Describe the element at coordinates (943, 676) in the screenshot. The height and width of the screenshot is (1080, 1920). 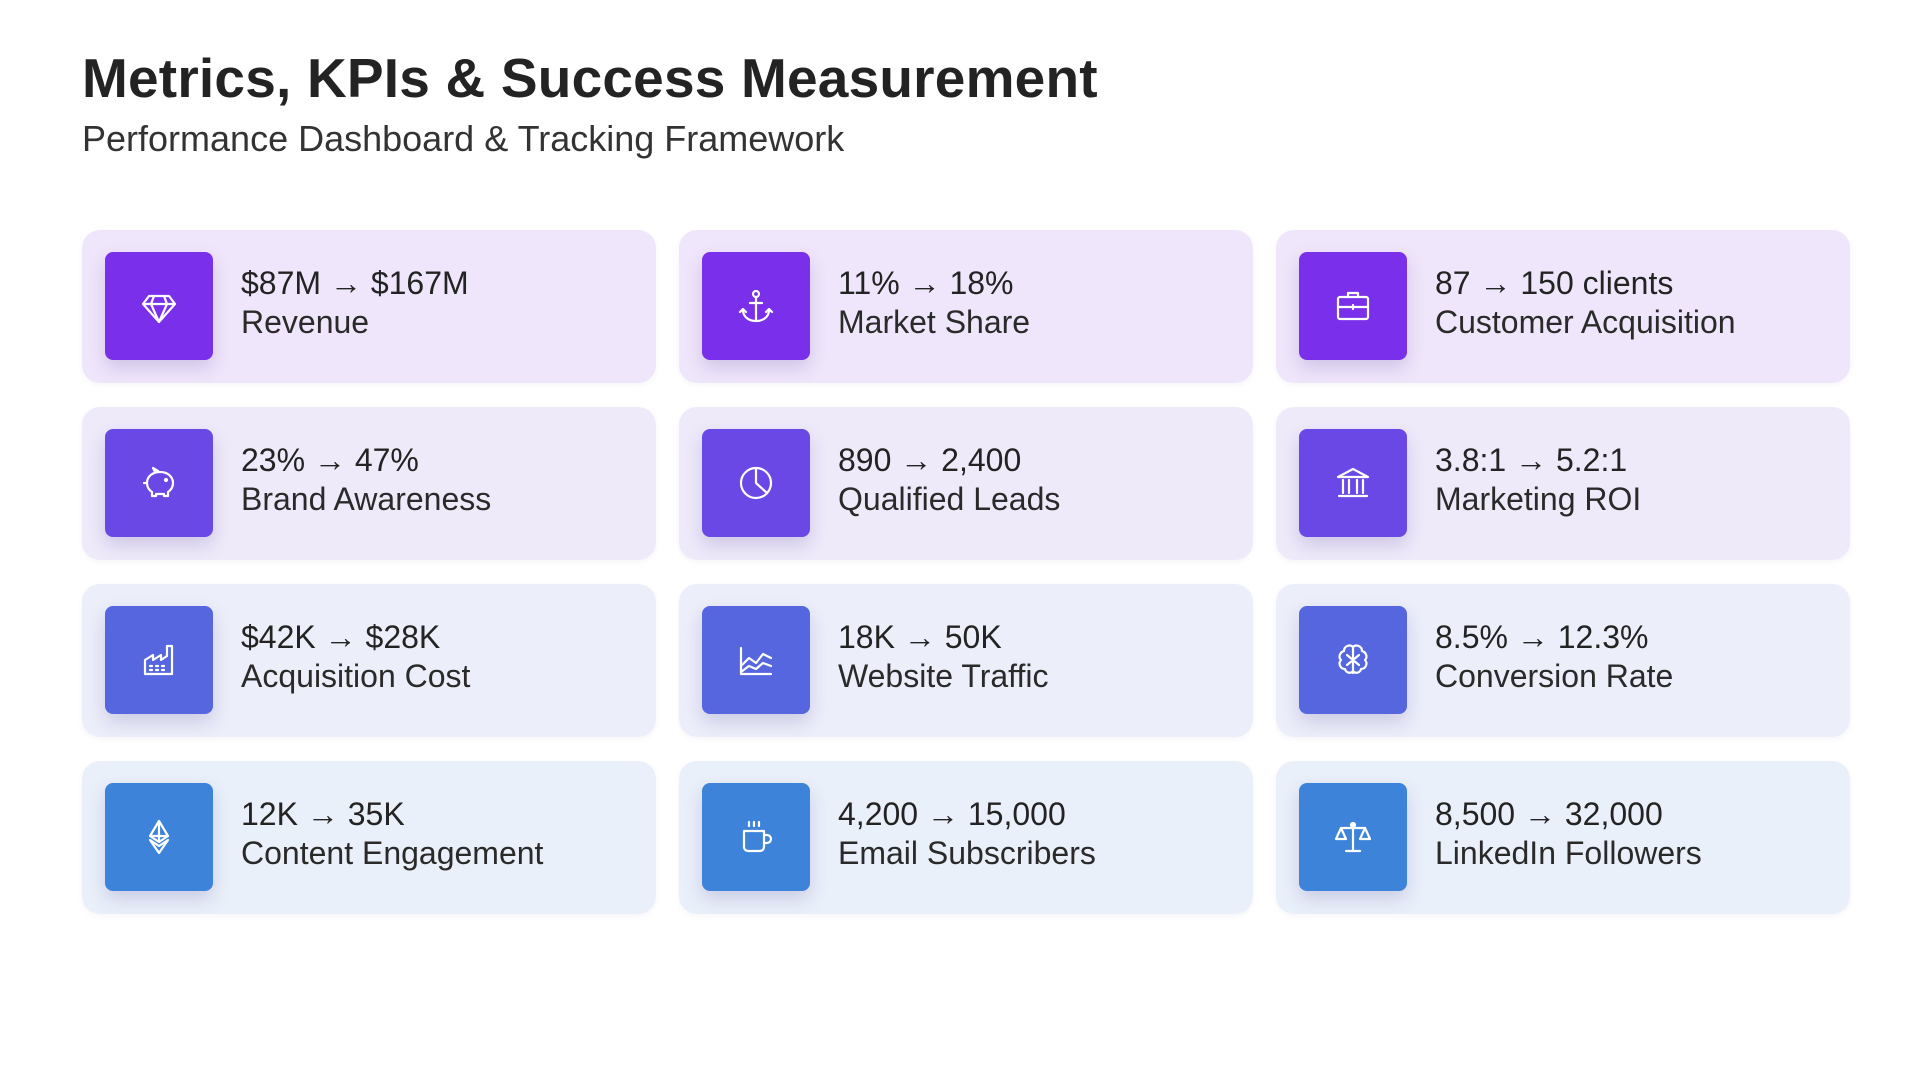
I see `metric-label: Website Traffic` at that location.